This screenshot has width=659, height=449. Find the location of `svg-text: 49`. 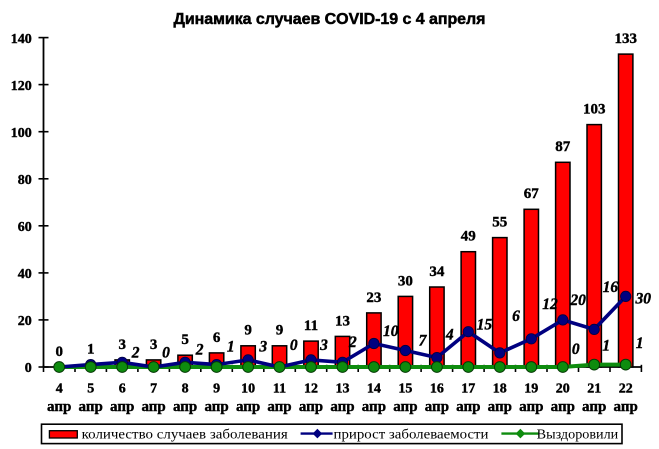

svg-text: 49 is located at coordinates (468, 237).